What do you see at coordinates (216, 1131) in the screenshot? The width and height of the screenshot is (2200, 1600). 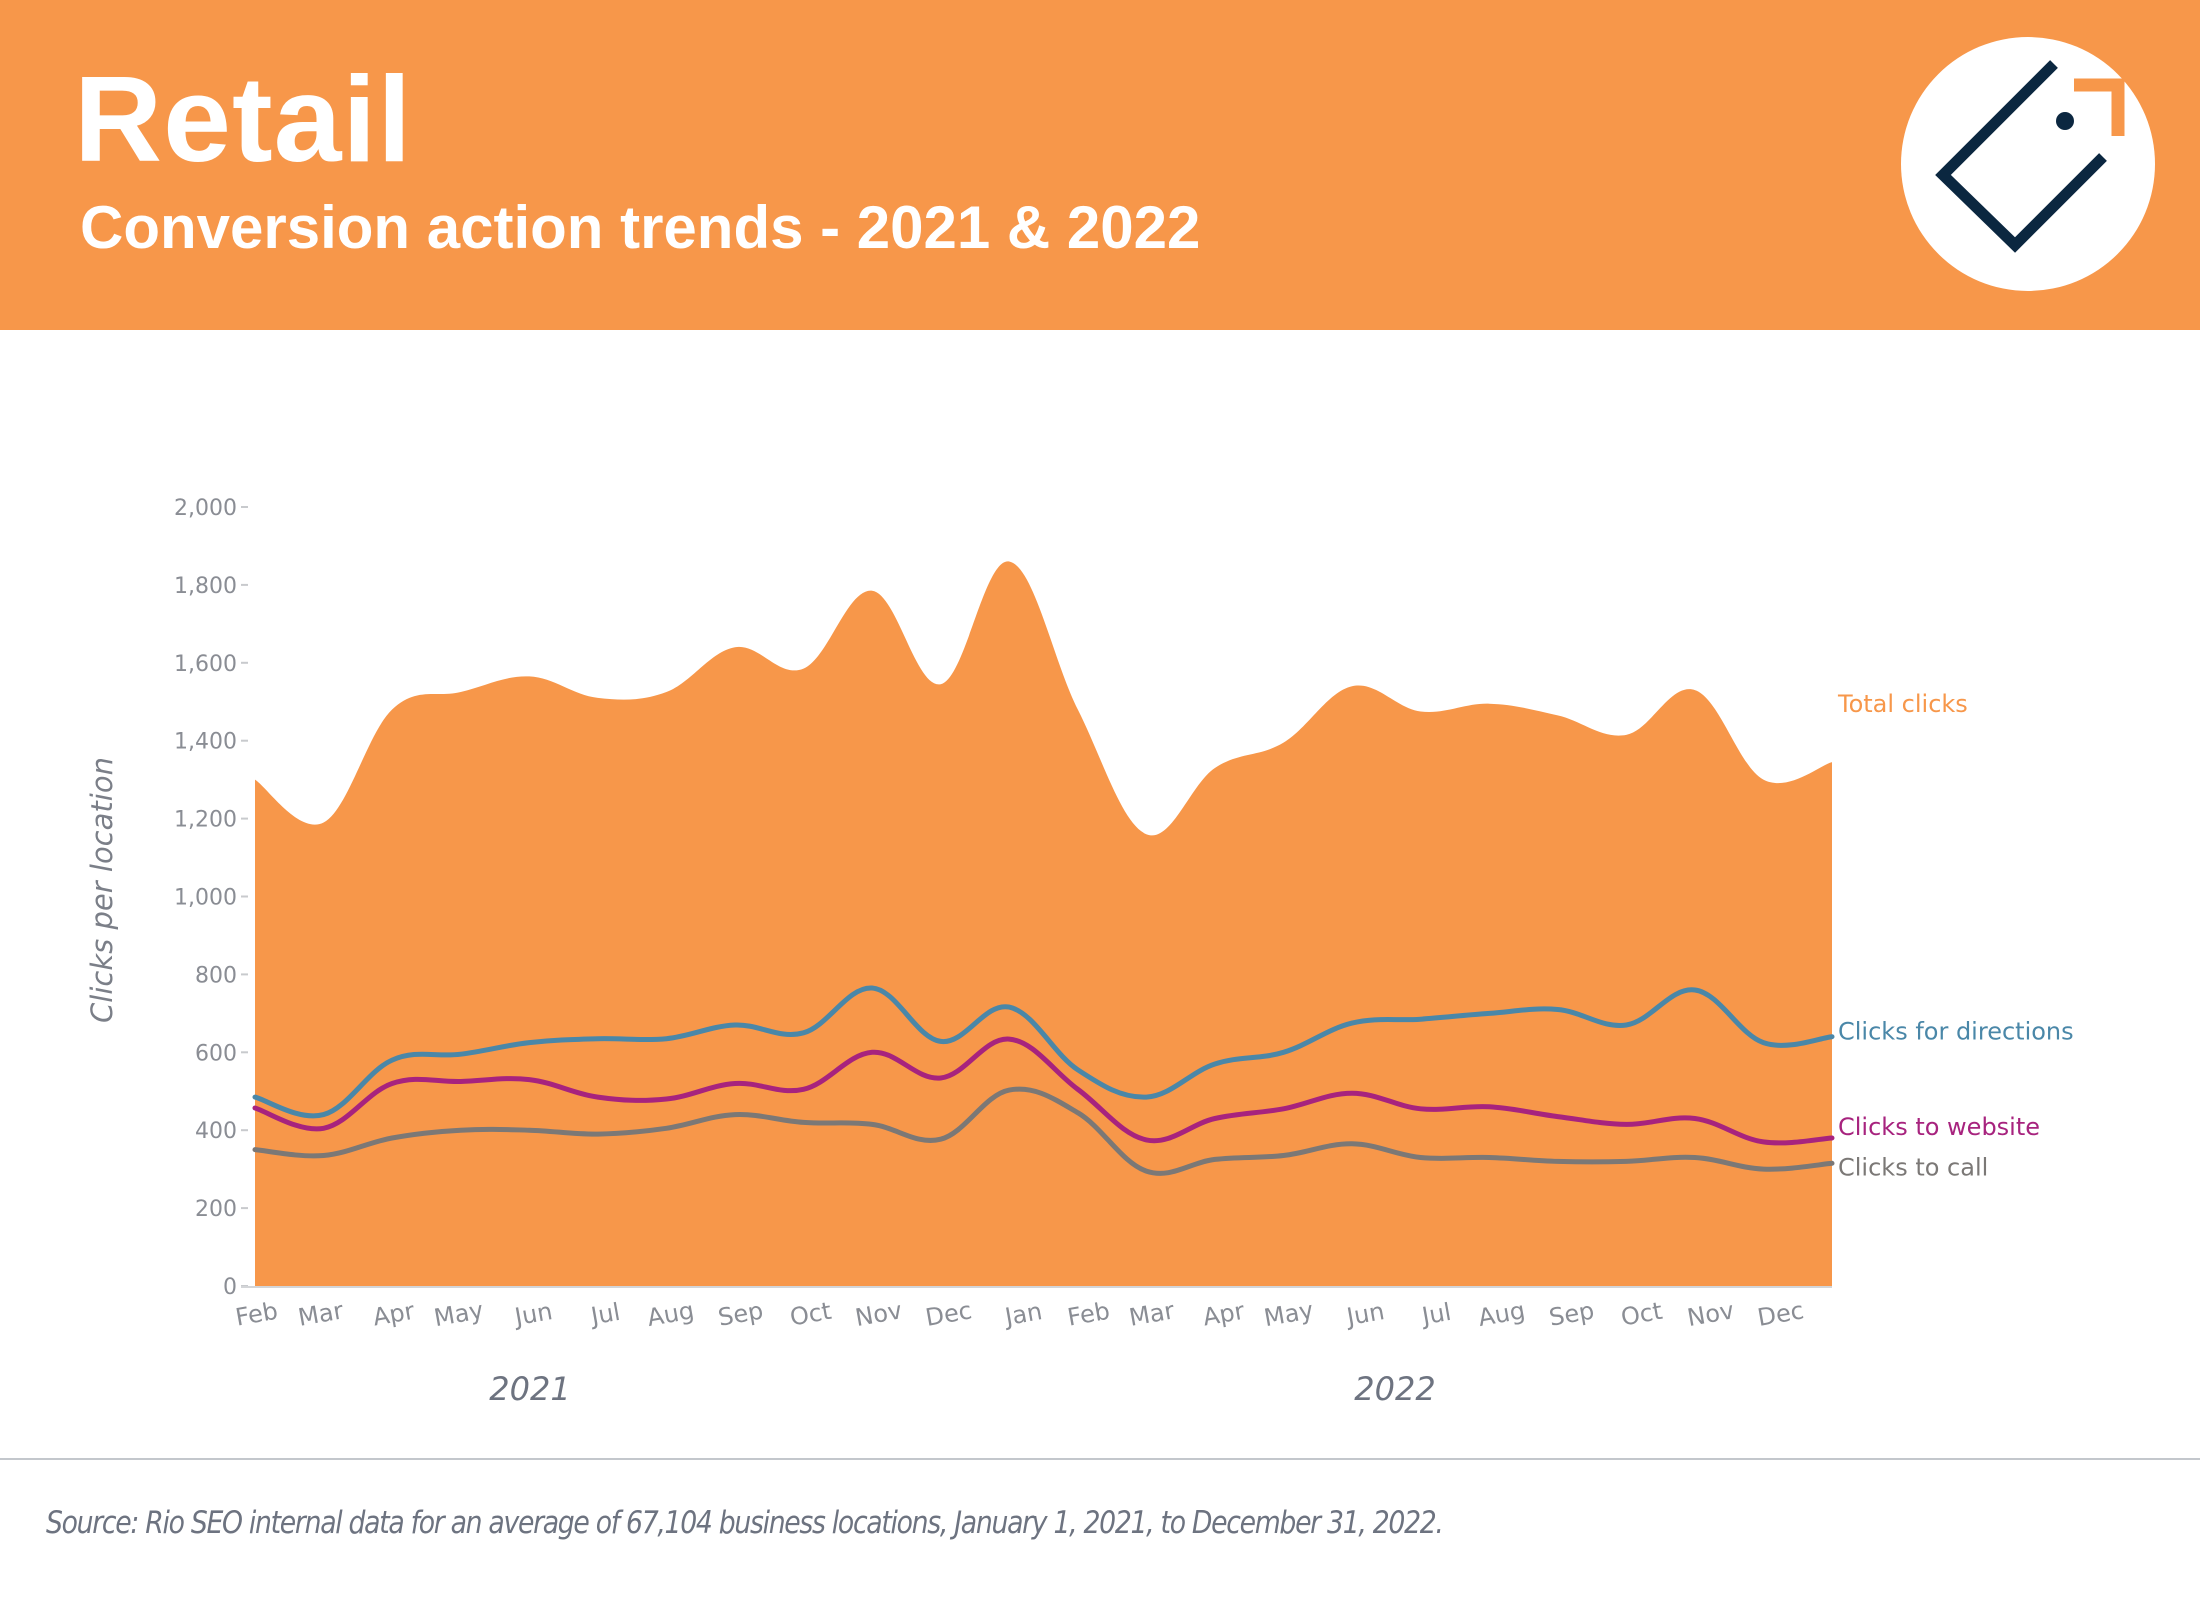 I see `y-tick-label: 400` at bounding box center [216, 1131].